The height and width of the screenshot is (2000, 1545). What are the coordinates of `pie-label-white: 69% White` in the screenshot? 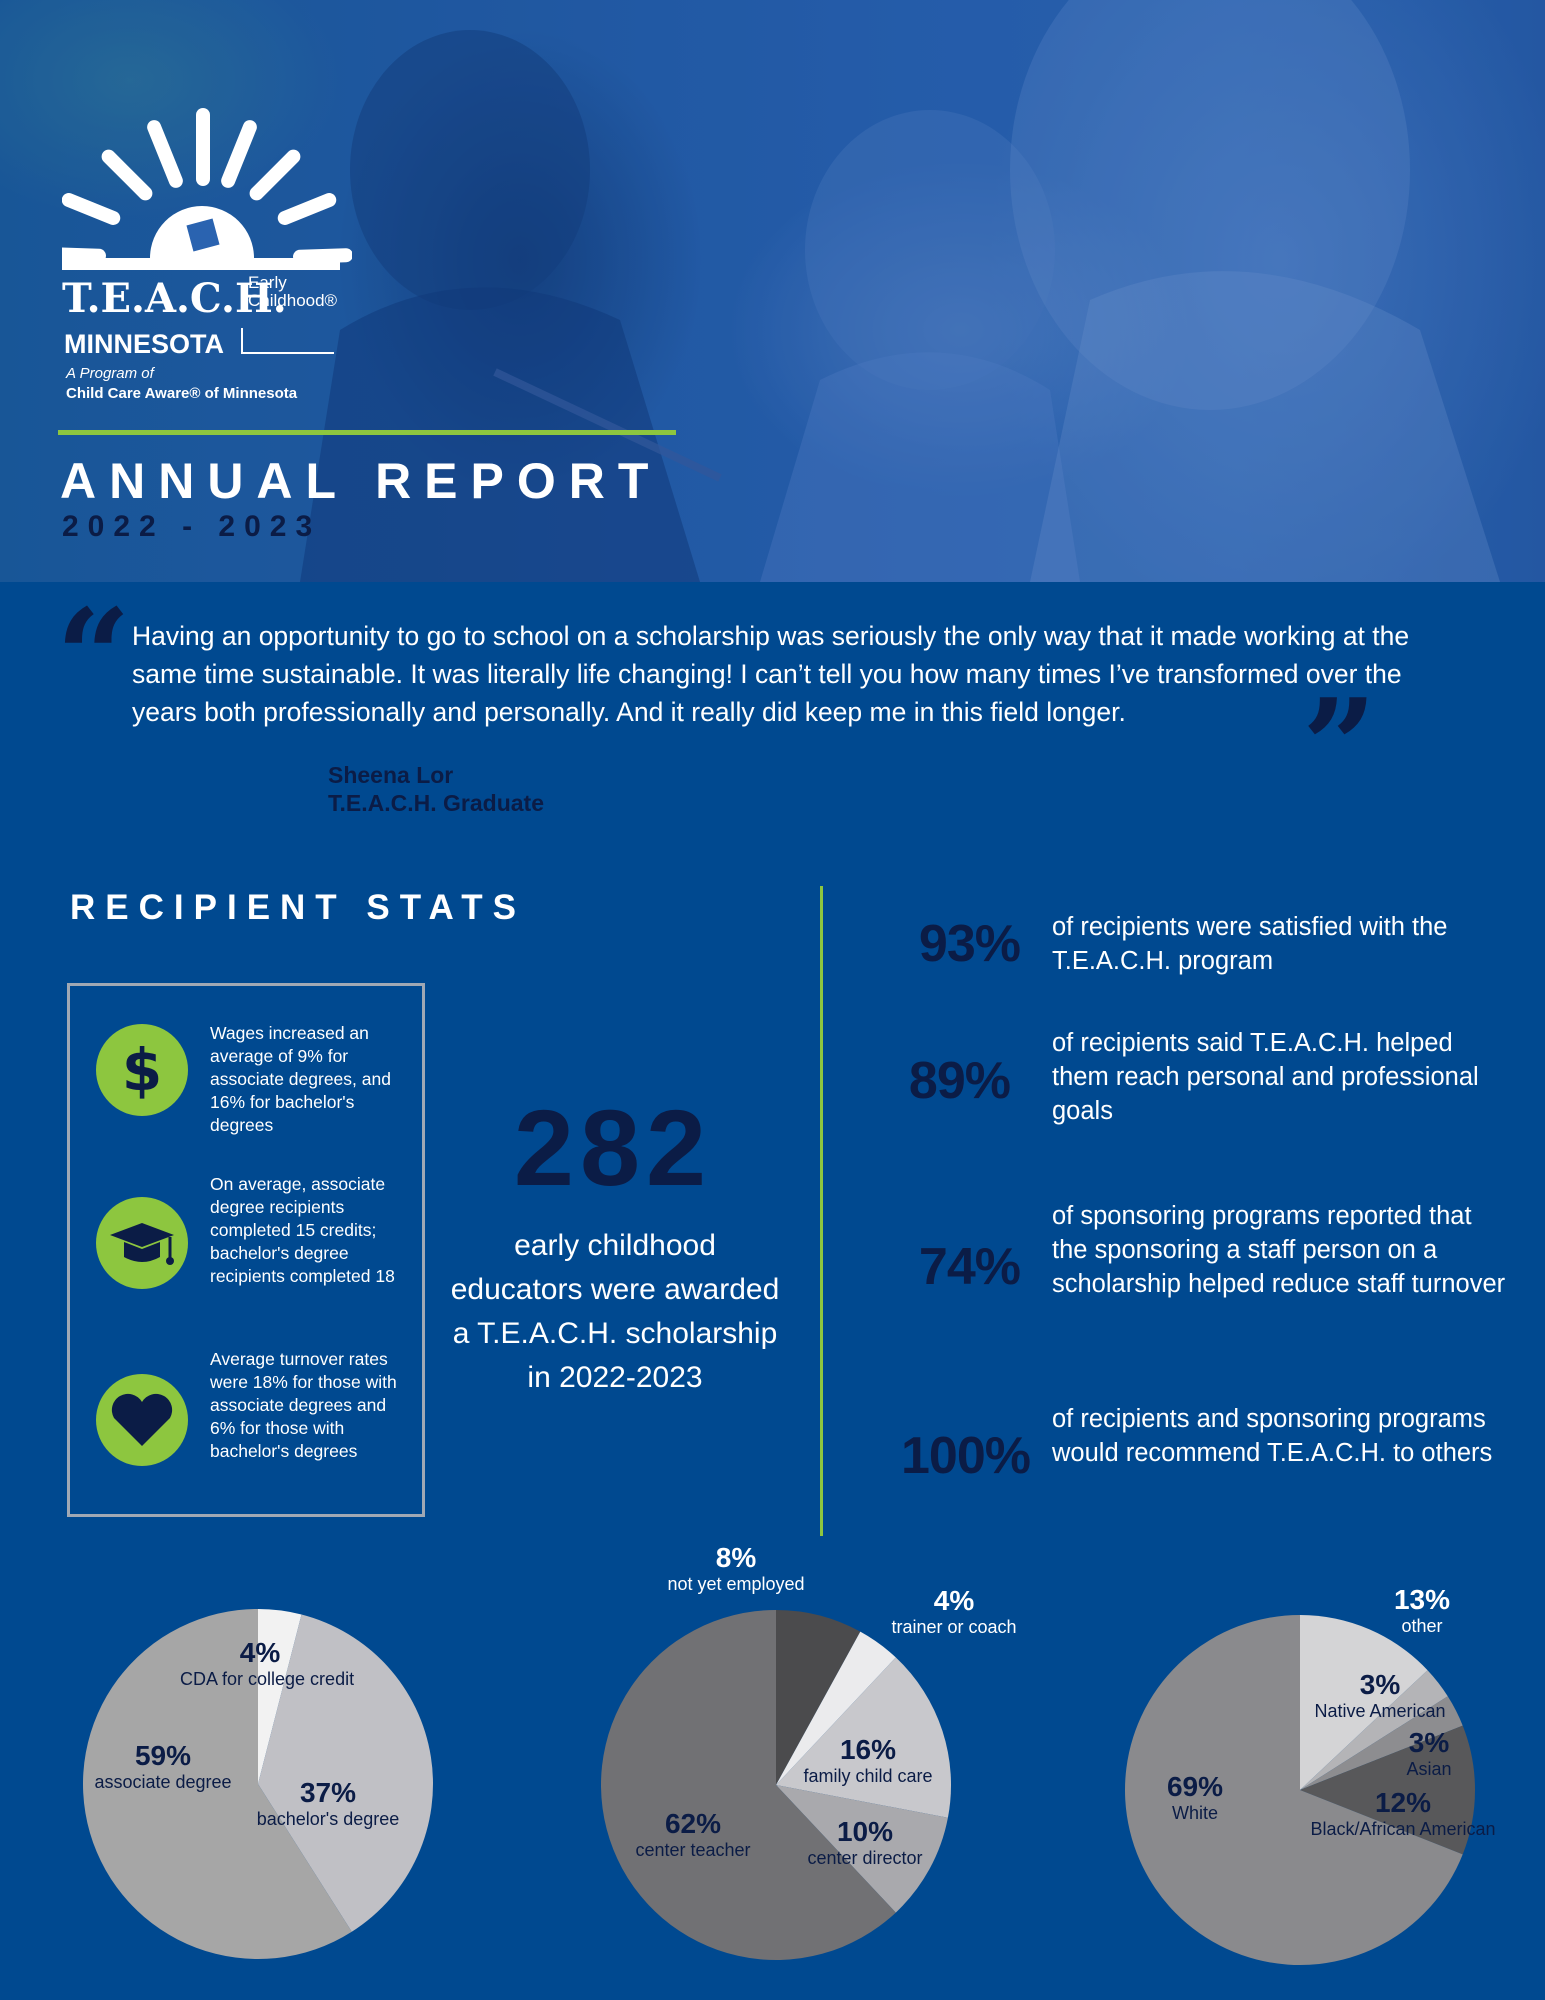 It's located at (1195, 1798).